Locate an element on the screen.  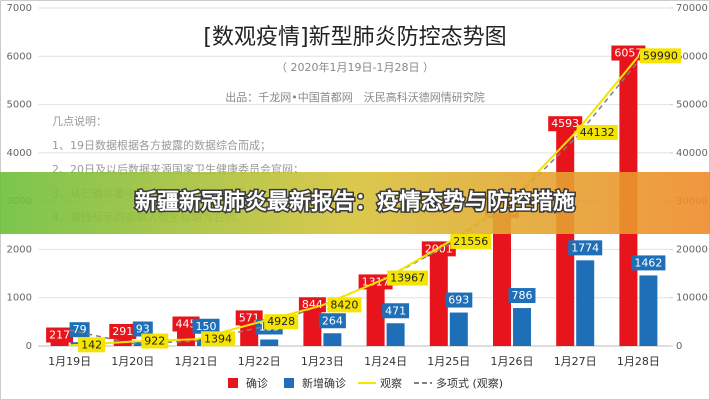
value-label: 1462 is located at coordinates (648, 262).